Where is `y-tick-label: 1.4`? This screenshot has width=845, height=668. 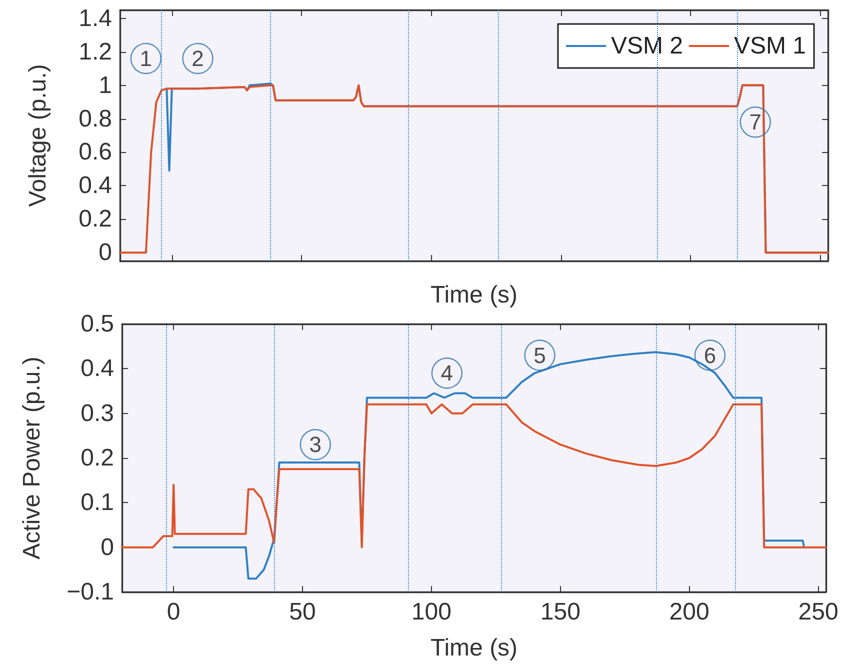
y-tick-label: 1.4 is located at coordinates (95, 18).